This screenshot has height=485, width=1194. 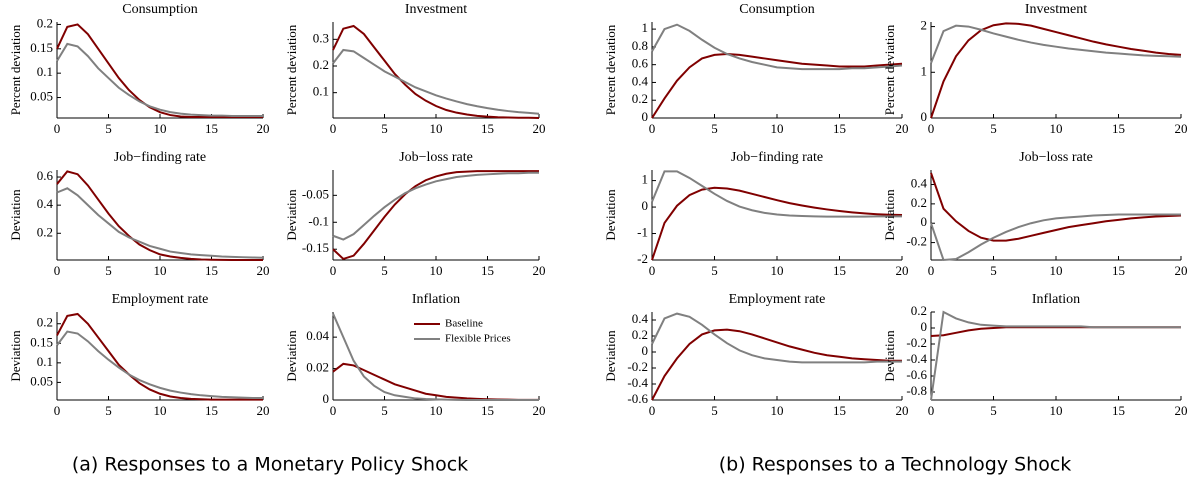 What do you see at coordinates (45, 71) in the screenshot?
I see `y-tick-label: 0.1` at bounding box center [45, 71].